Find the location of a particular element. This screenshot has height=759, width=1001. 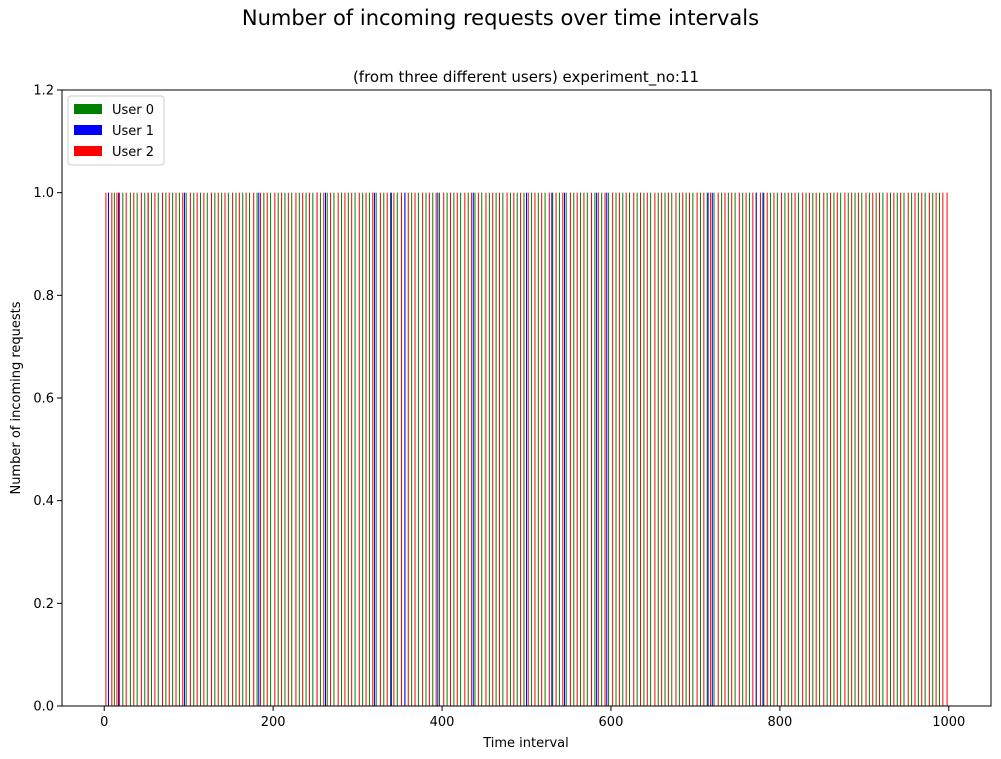

x-tick-label: 800 is located at coordinates (779, 722).